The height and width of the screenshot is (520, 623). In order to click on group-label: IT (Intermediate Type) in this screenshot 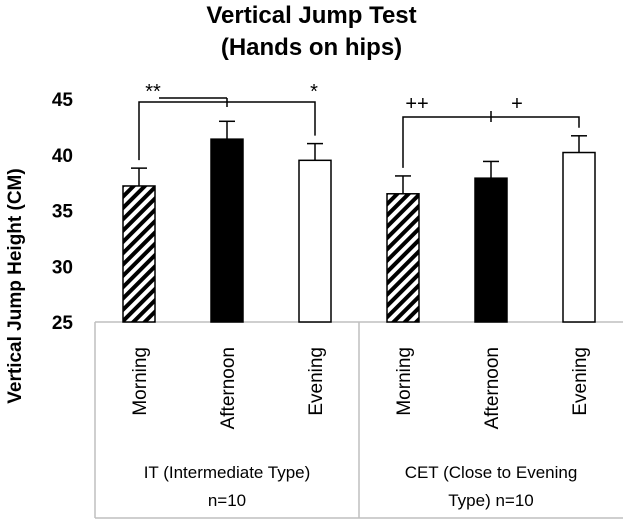, I will do `click(227, 472)`.